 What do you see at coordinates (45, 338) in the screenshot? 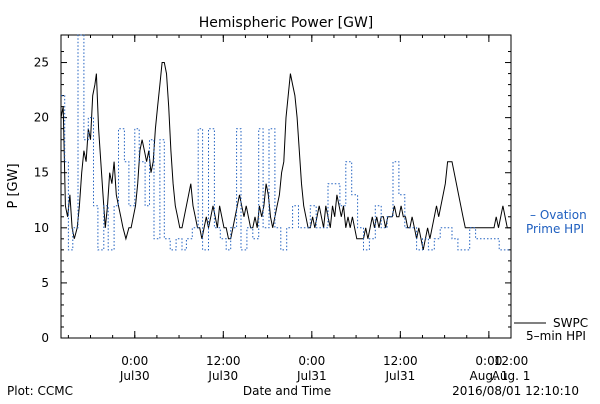
I see `y-tick-label: 0` at bounding box center [45, 338].